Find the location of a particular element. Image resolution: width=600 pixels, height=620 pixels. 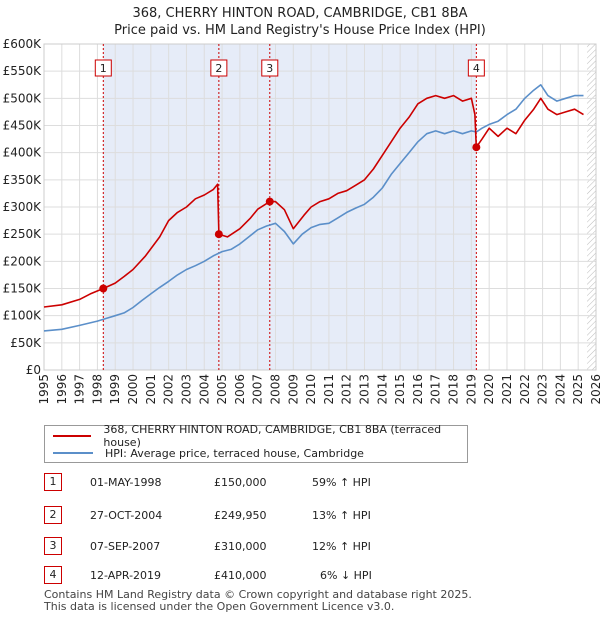

sale-row: 3 07-SEP-2007 £310,000 12% ↑ HPI is located at coordinates (300, 547).